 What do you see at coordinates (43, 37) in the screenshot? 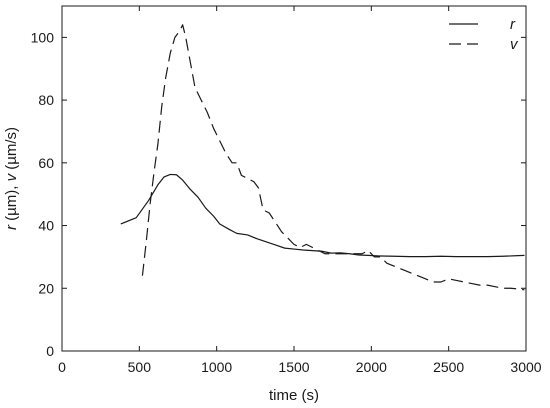
I see `y-tick-label: 100` at bounding box center [43, 37].